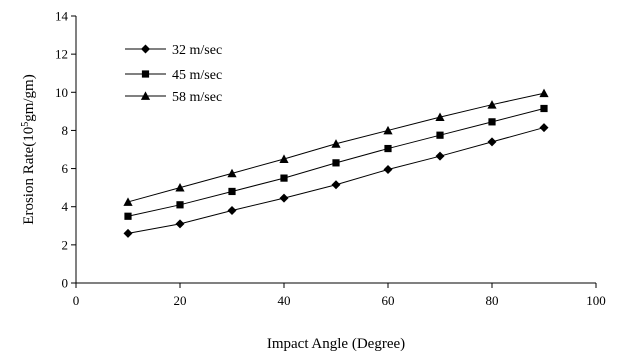  What do you see at coordinates (492, 300) in the screenshot?
I see `x-tick-label: 80` at bounding box center [492, 300].